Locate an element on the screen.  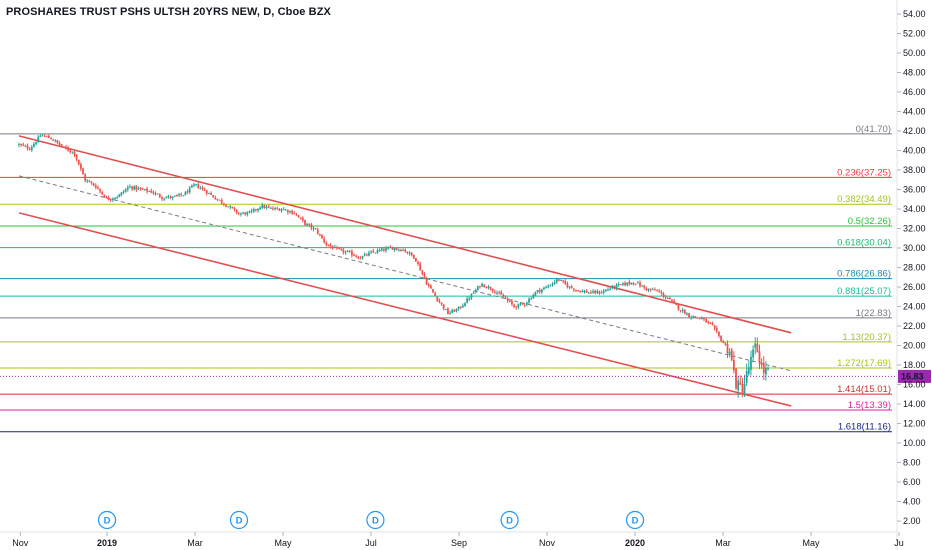
last-price-badge is located at coordinates (914, 376).